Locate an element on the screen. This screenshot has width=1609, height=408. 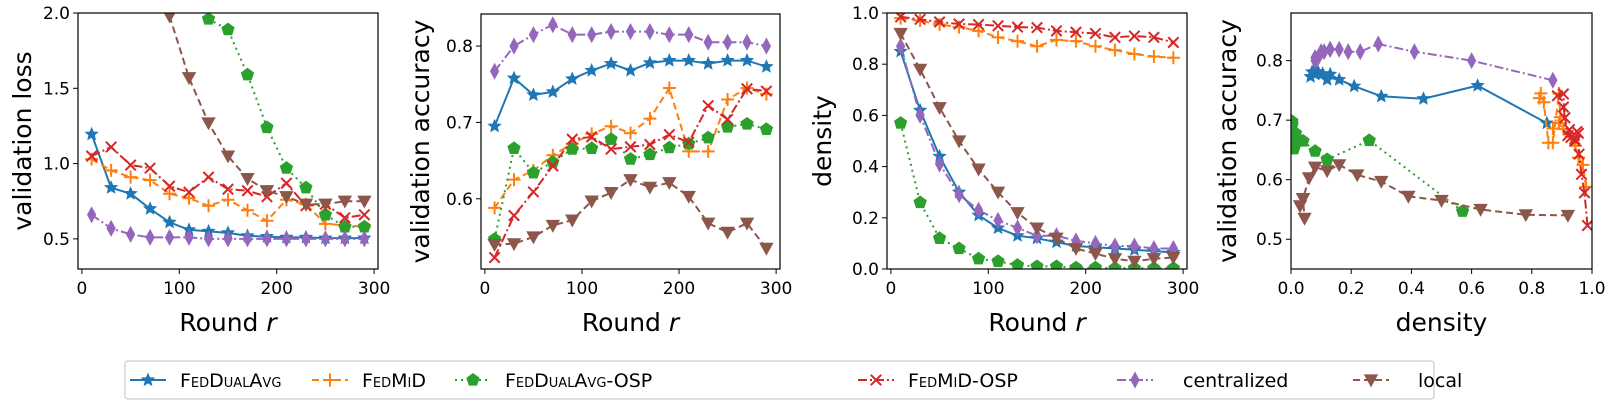
series-feddualavg-osp is located at coordinates (1380, 165).